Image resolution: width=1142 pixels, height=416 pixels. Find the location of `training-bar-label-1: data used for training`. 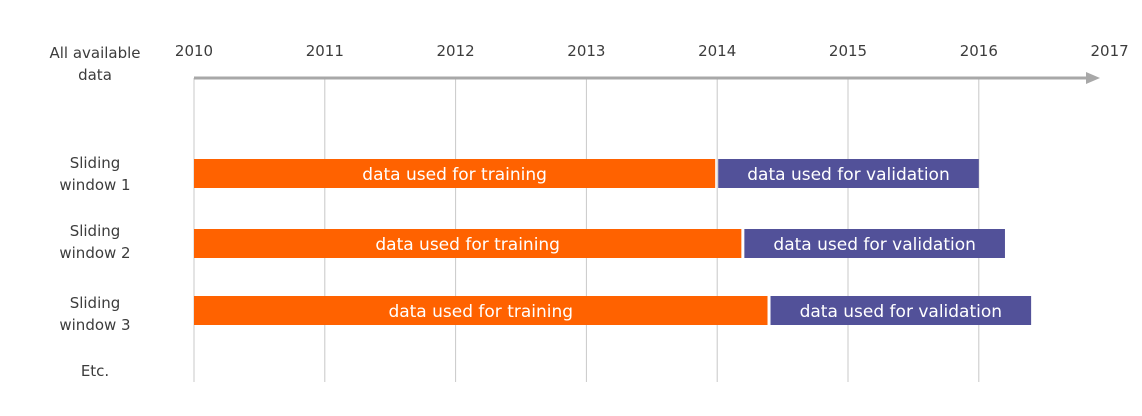

training-bar-label-1: data used for training is located at coordinates (454, 175).